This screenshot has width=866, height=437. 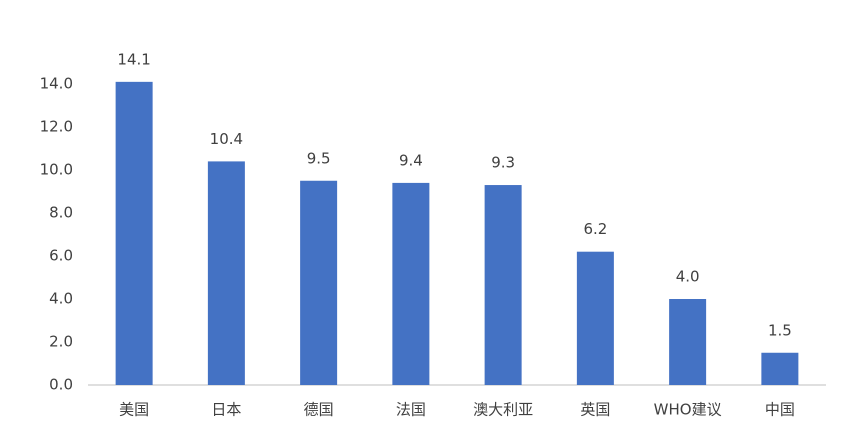 I want to click on data-label: 9.5, so click(x=319, y=158).